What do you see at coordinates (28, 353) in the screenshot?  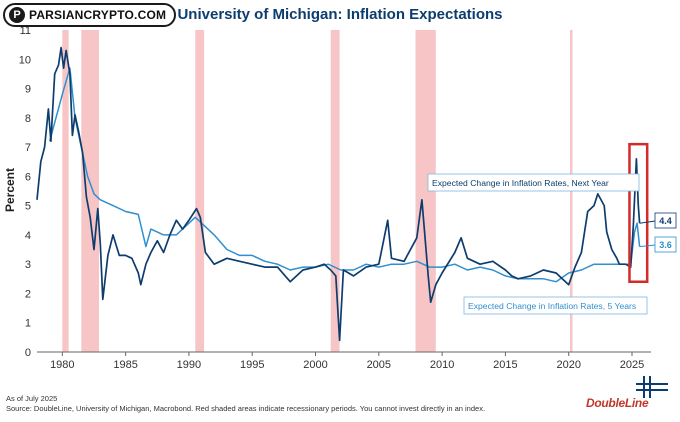 I see `y-tick-label: 0` at bounding box center [28, 353].